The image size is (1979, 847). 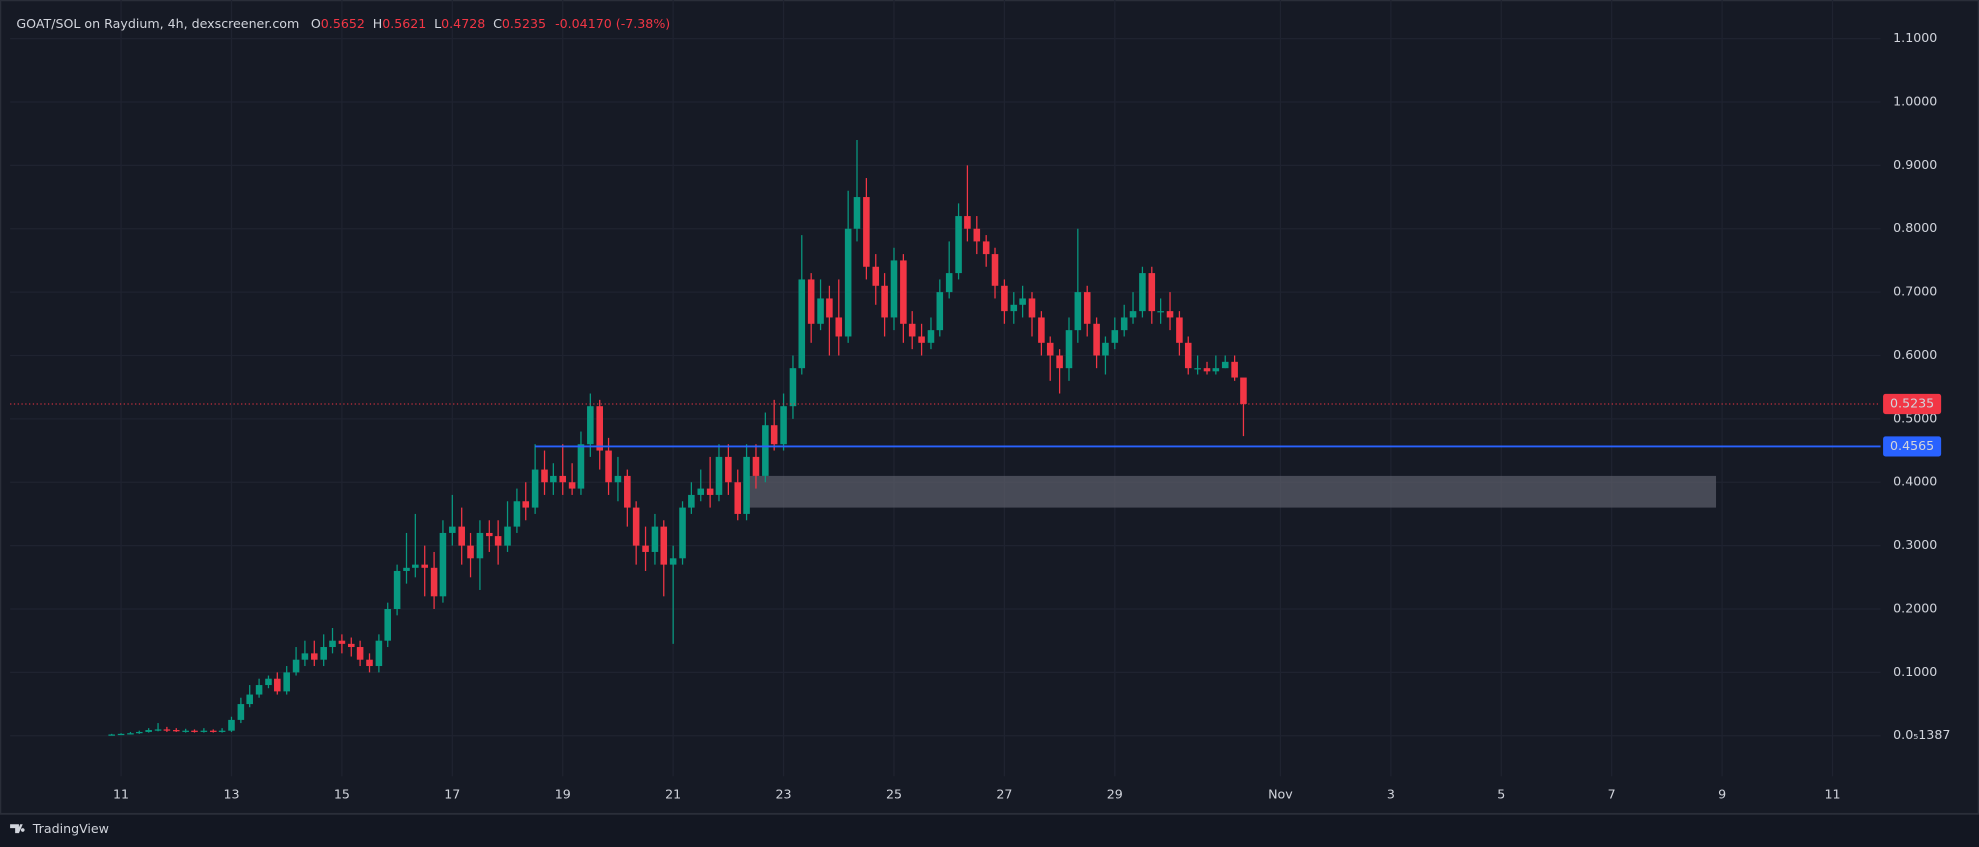 I want to click on x-tick-label: 7, so click(x=1612, y=794).